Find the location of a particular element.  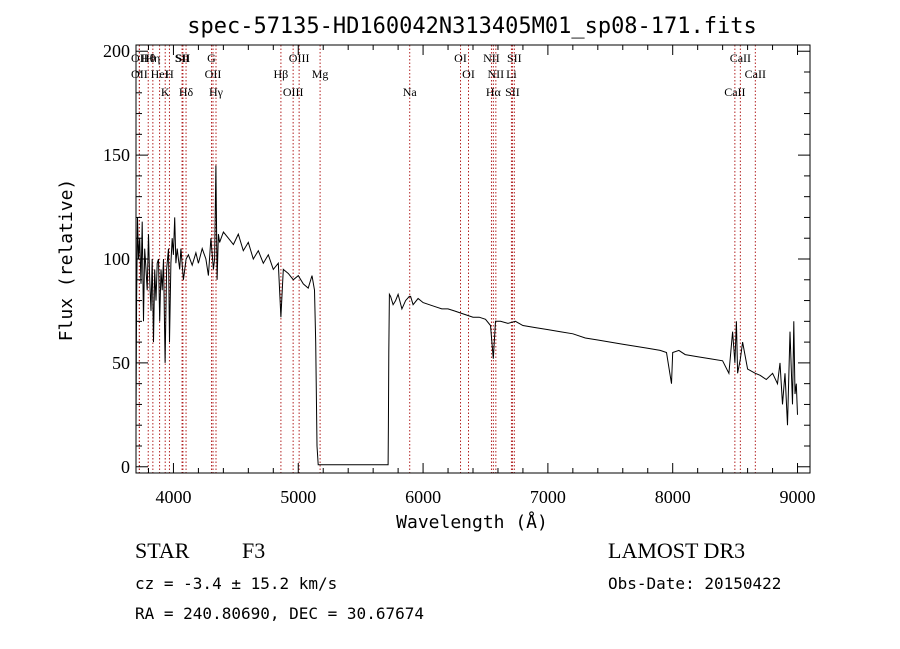

line-label-29: CaII is located at coordinates (755, 74).